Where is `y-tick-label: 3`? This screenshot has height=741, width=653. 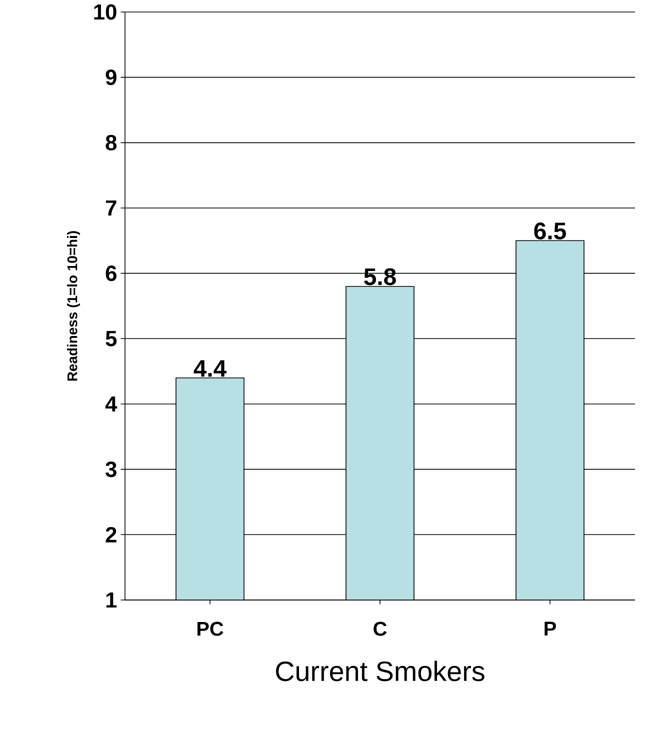 y-tick-label: 3 is located at coordinates (111, 470).